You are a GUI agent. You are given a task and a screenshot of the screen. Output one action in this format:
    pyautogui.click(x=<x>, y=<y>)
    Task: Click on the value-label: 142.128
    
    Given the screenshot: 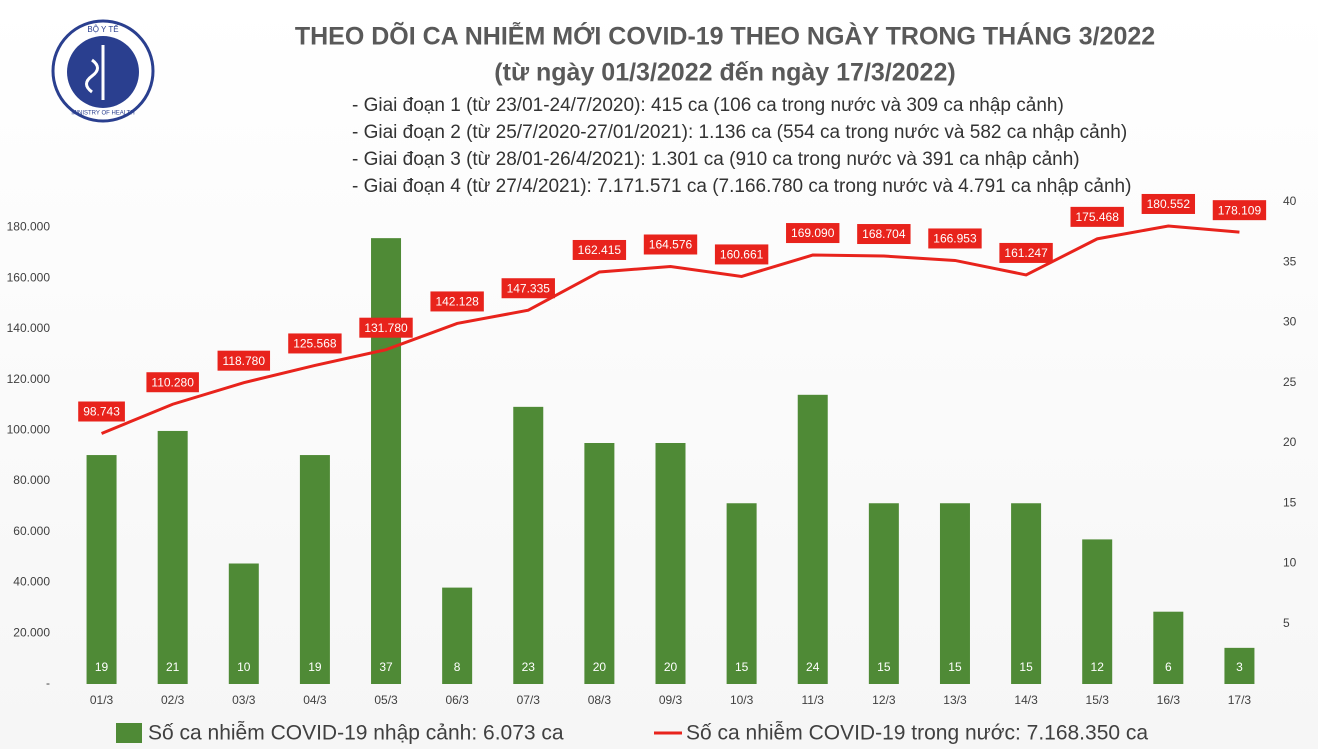 What is the action you would take?
    pyautogui.click(x=457, y=301)
    